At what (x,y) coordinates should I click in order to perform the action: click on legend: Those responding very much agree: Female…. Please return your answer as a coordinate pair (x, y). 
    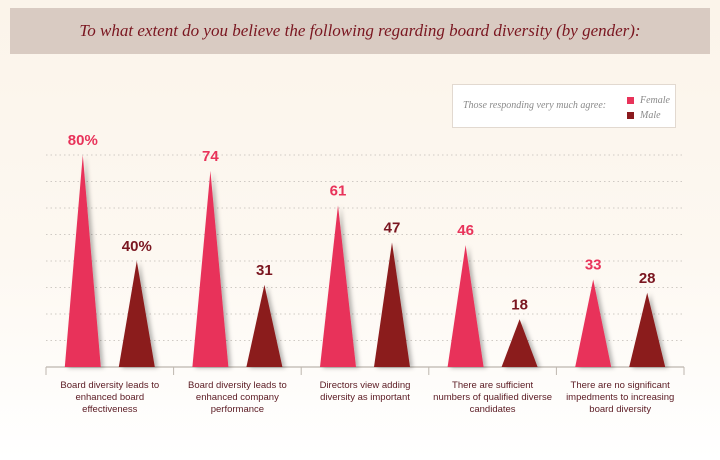
    Looking at the image, I should click on (564, 106).